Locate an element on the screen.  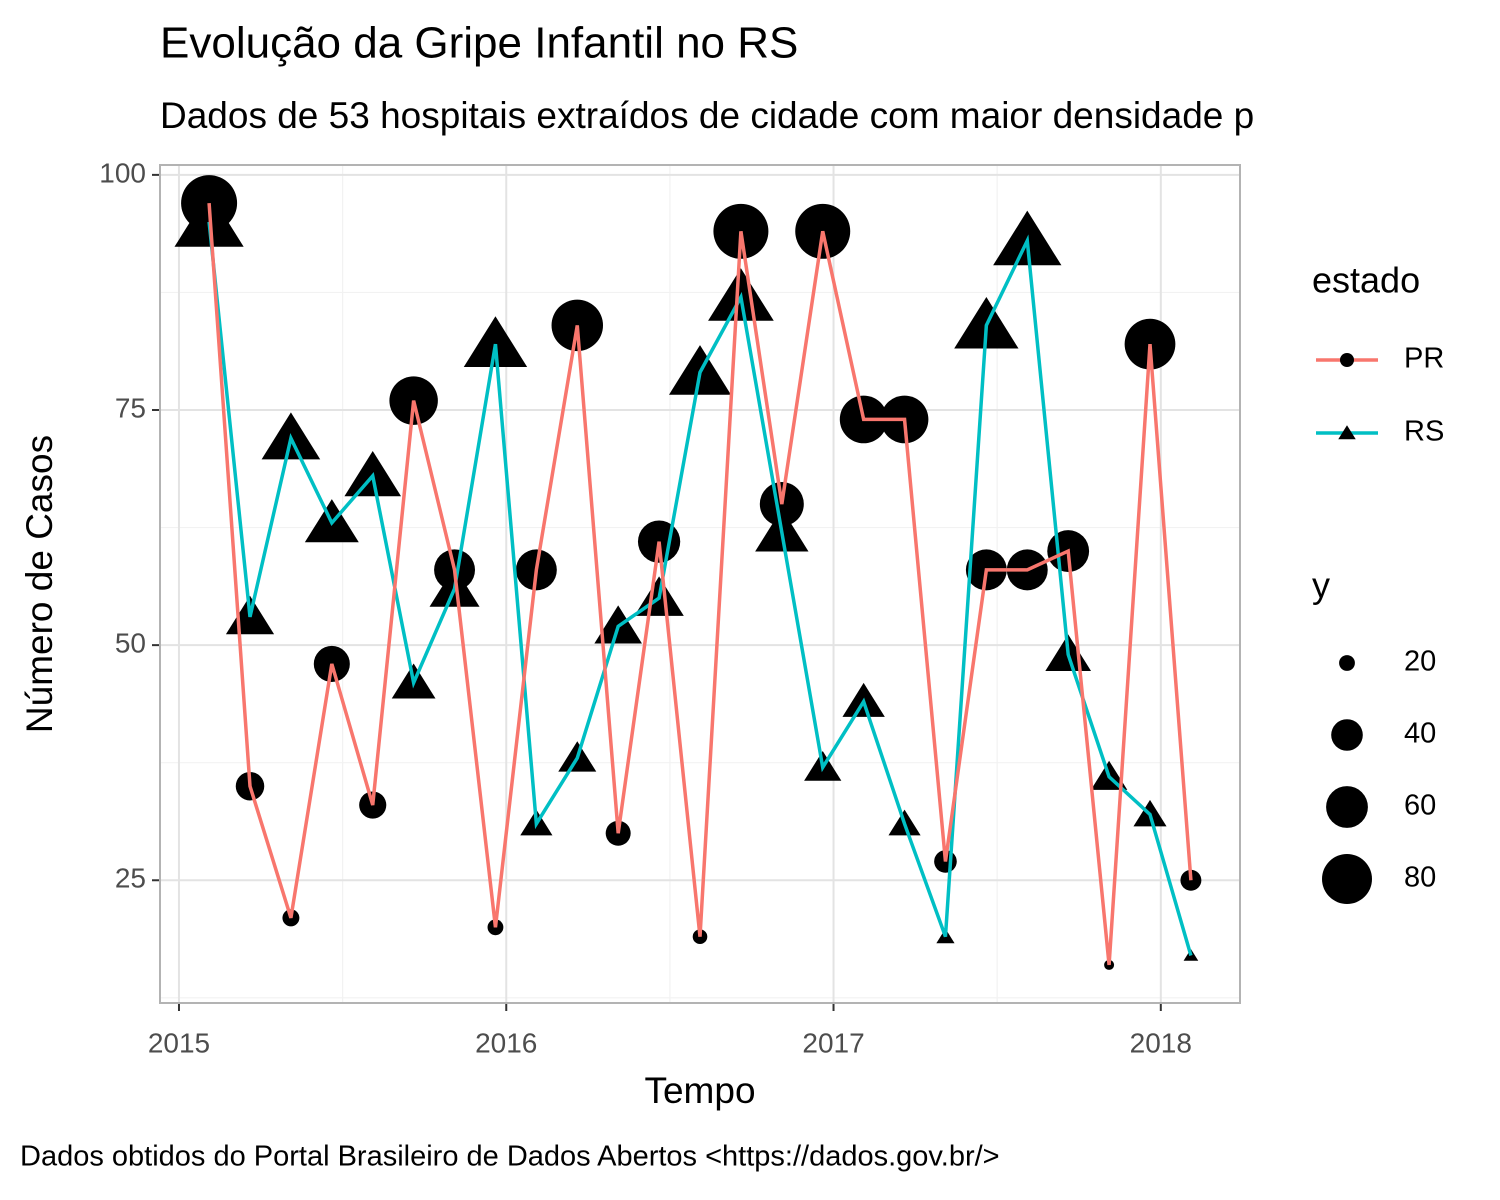
y-tick-label: 75 is located at coordinates (130, 407).